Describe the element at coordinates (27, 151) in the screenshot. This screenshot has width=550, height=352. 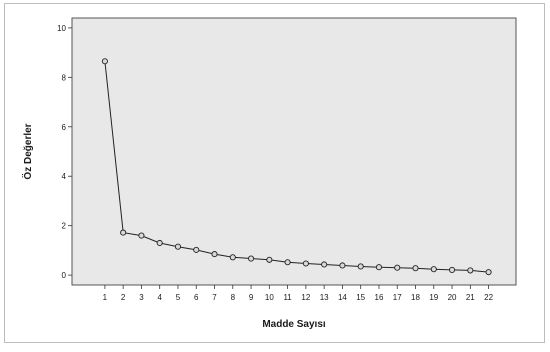
I see `y-axis-label: Öz Değerler` at that location.